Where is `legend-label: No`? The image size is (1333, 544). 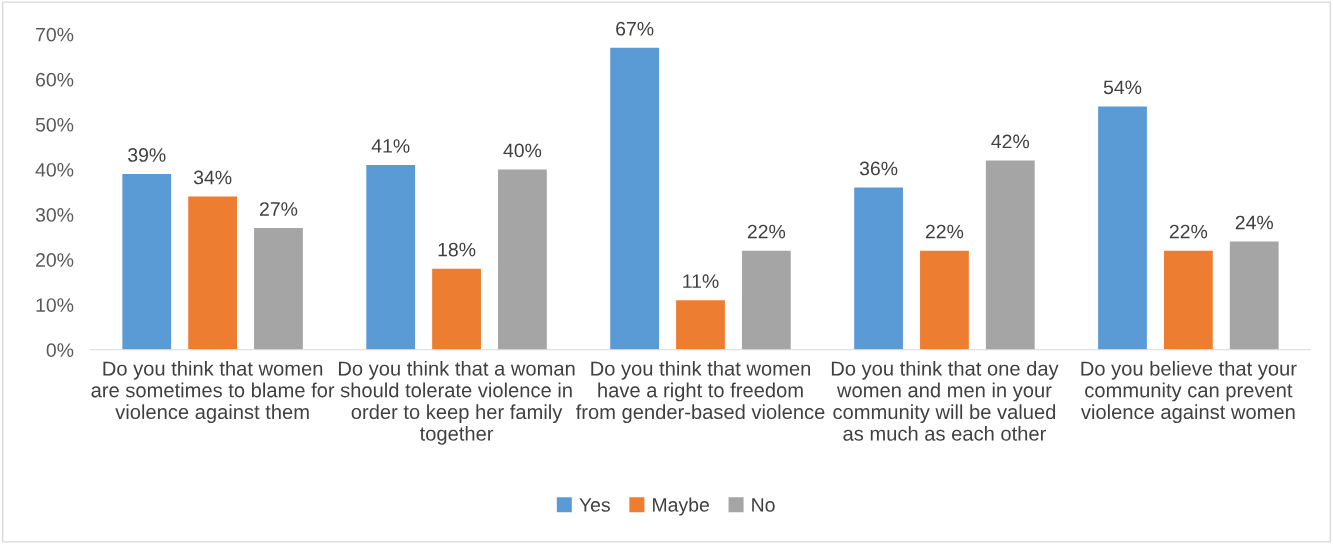 legend-label: No is located at coordinates (763, 505).